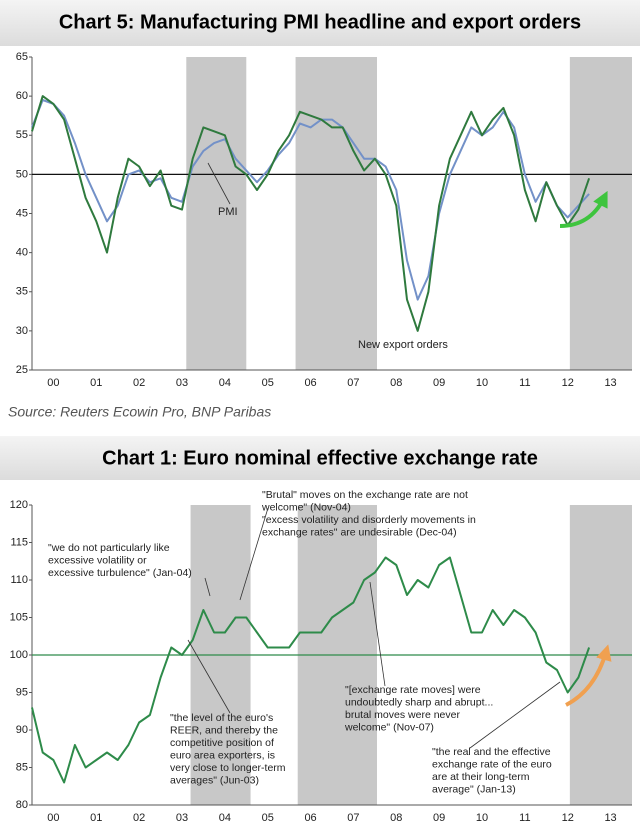 This screenshot has width=640, height=840. What do you see at coordinates (22, 253) in the screenshot?
I see `y-tick-label: 40` at bounding box center [22, 253].